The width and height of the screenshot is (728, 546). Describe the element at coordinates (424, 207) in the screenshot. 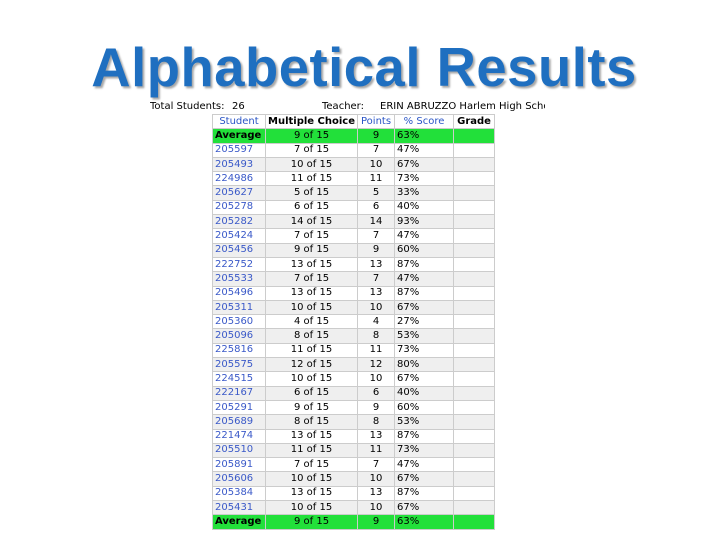

I see `score-cell: 40%` at that location.